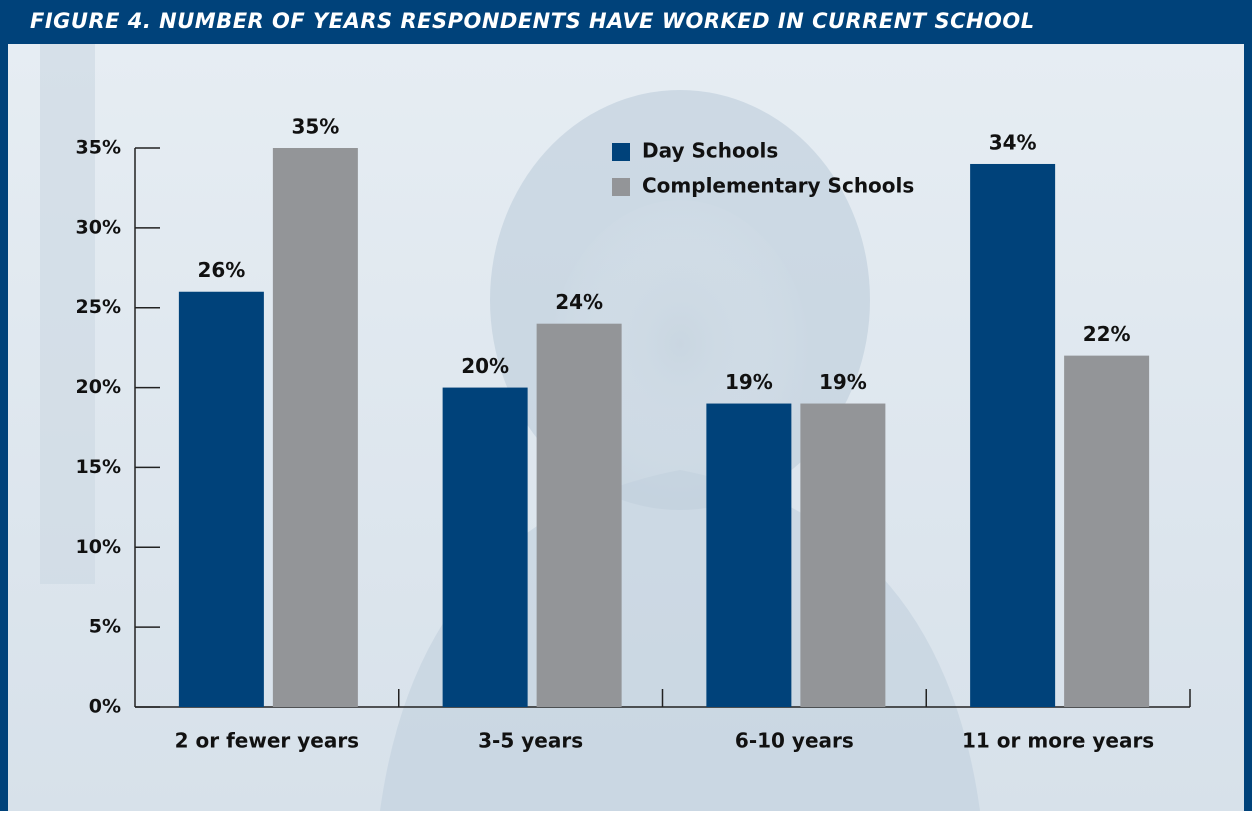  Describe the element at coordinates (267, 741) in the screenshot. I see `x-tick-label: 2 or fewer years` at that location.